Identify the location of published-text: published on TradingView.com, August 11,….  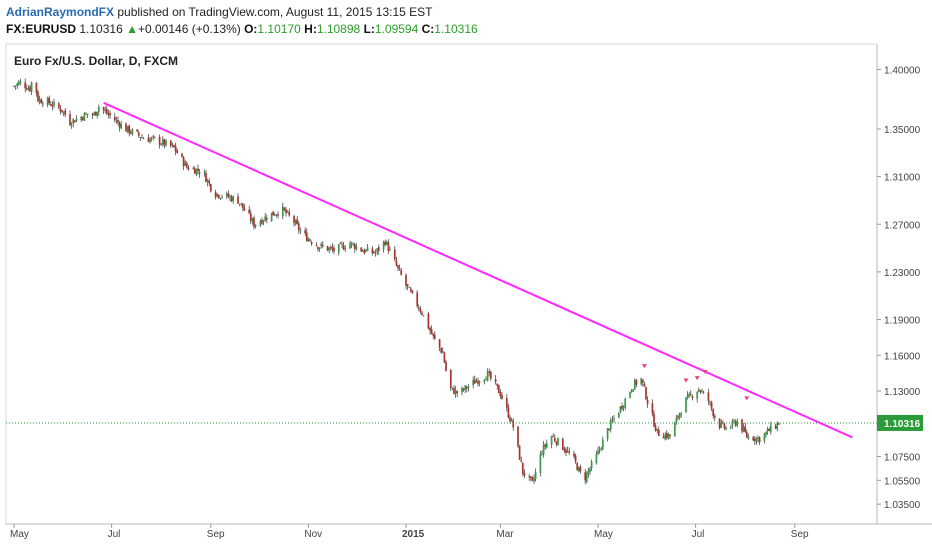
(275, 12).